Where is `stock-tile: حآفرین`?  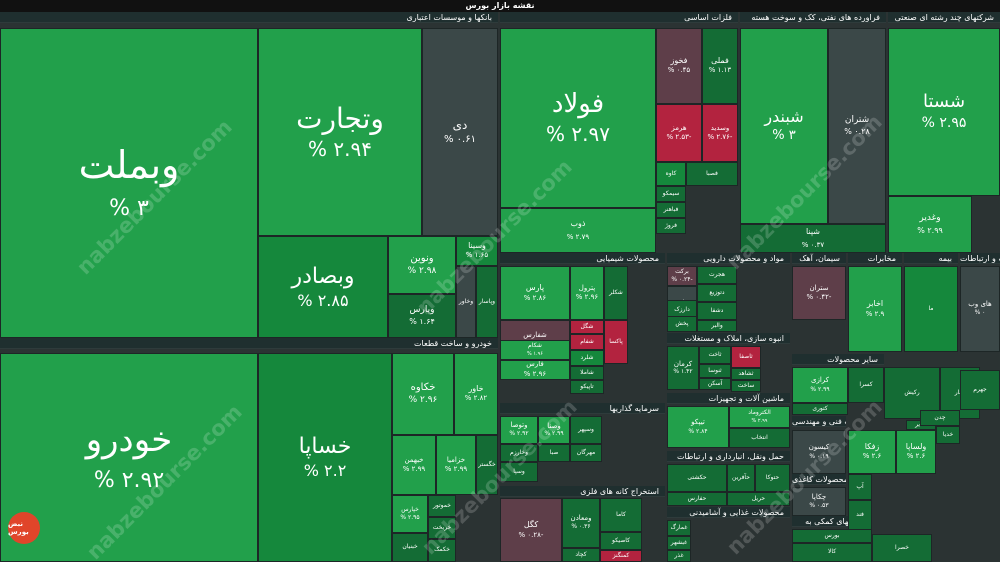
stock-tile: حآفرین is located at coordinates (741, 478).